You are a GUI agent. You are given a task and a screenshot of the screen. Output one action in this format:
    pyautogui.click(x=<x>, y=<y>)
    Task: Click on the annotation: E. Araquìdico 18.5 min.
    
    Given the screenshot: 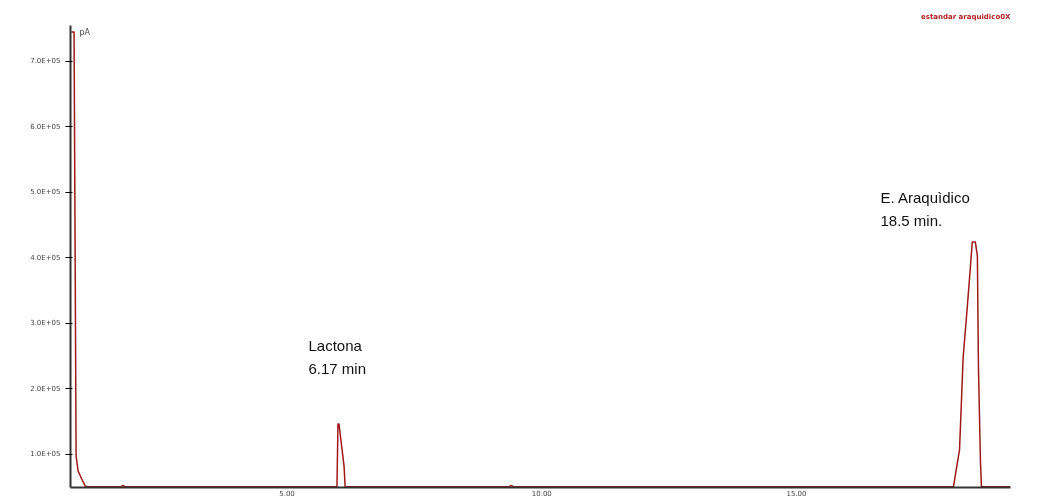 What is the action you would take?
    pyautogui.click(x=925, y=209)
    